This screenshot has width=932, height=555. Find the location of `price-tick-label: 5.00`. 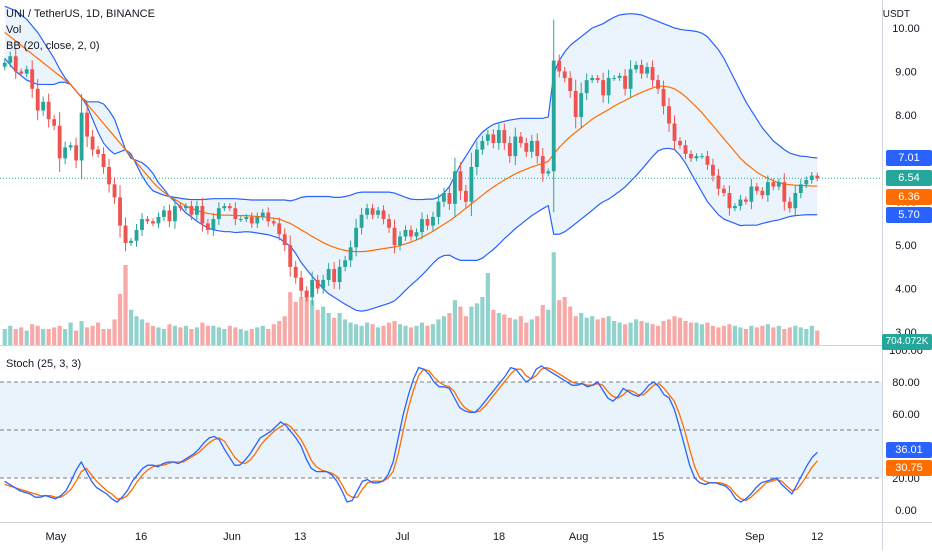

price-tick-label: 5.00 is located at coordinates (905, 246).